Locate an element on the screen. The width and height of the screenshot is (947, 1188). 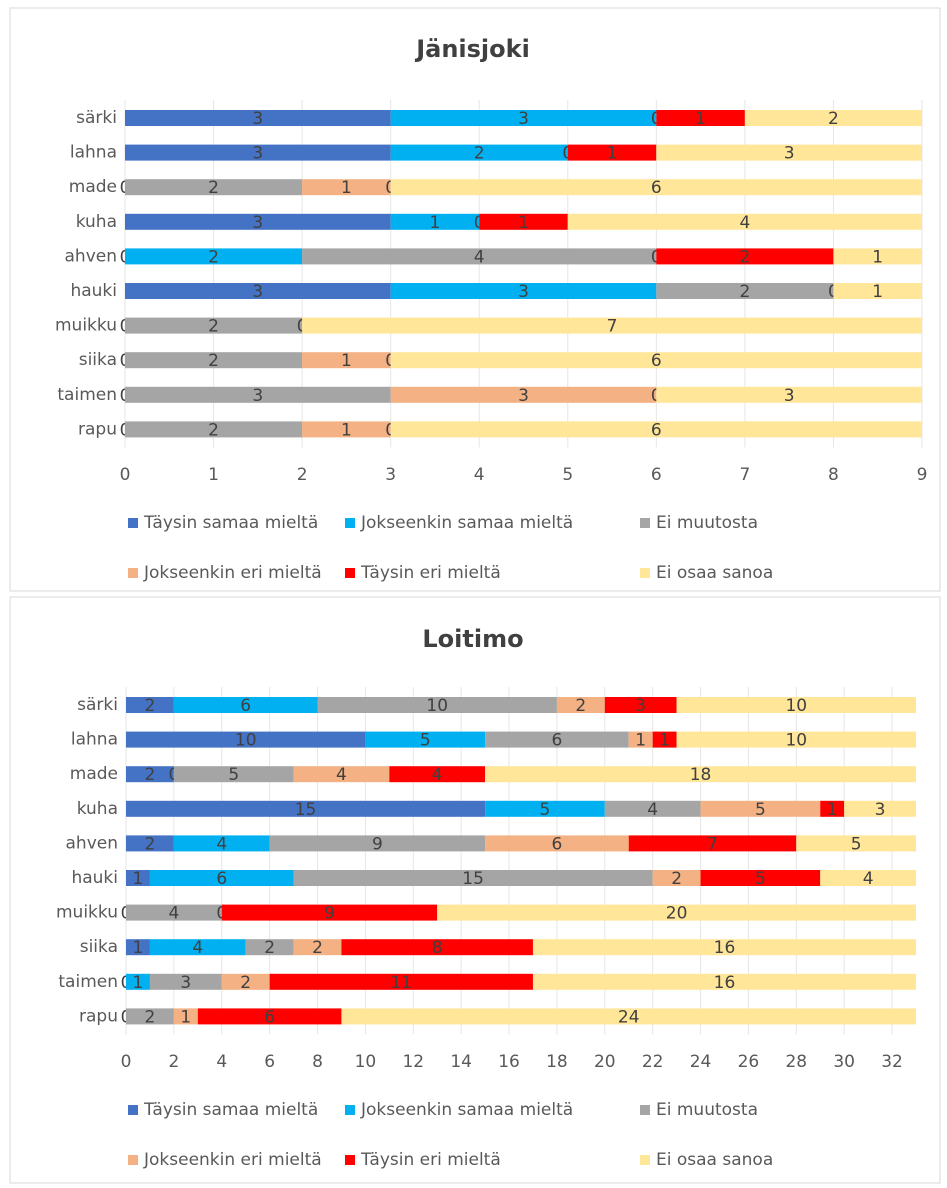
x-tick-label: 5 is located at coordinates (567, 475).